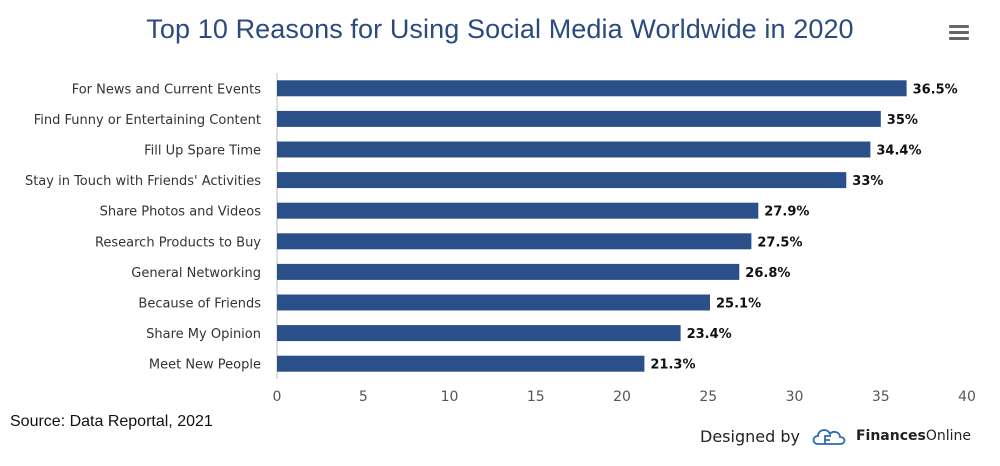 Image resolution: width=1000 pixels, height=466 pixels. I want to click on data-label: 25.1%, so click(738, 304).